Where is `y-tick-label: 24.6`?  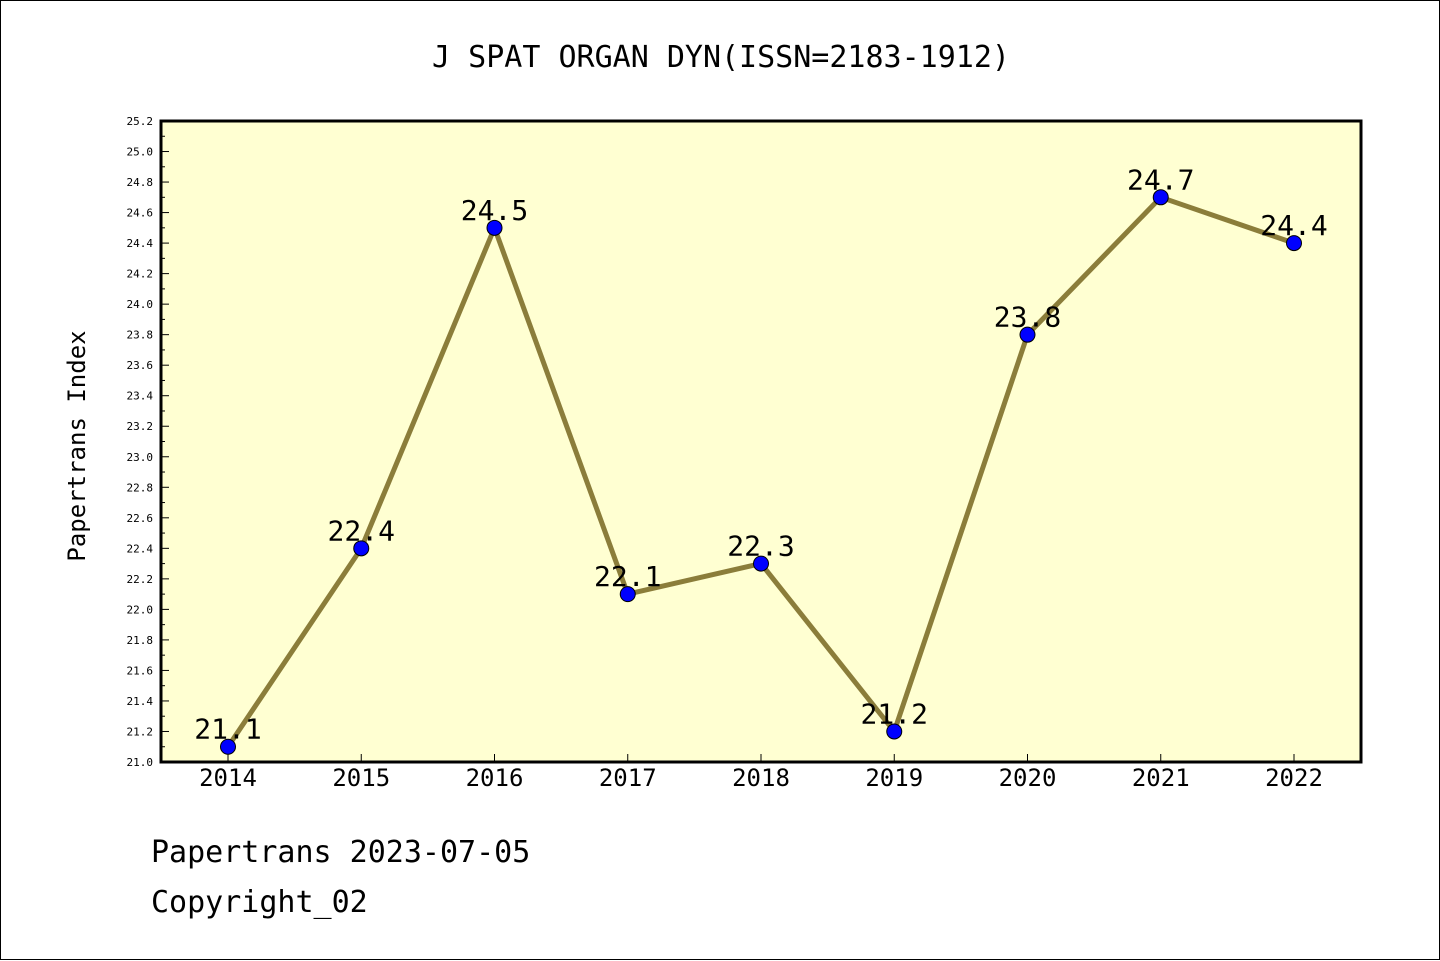
y-tick-label: 24.6 is located at coordinates (140, 213).